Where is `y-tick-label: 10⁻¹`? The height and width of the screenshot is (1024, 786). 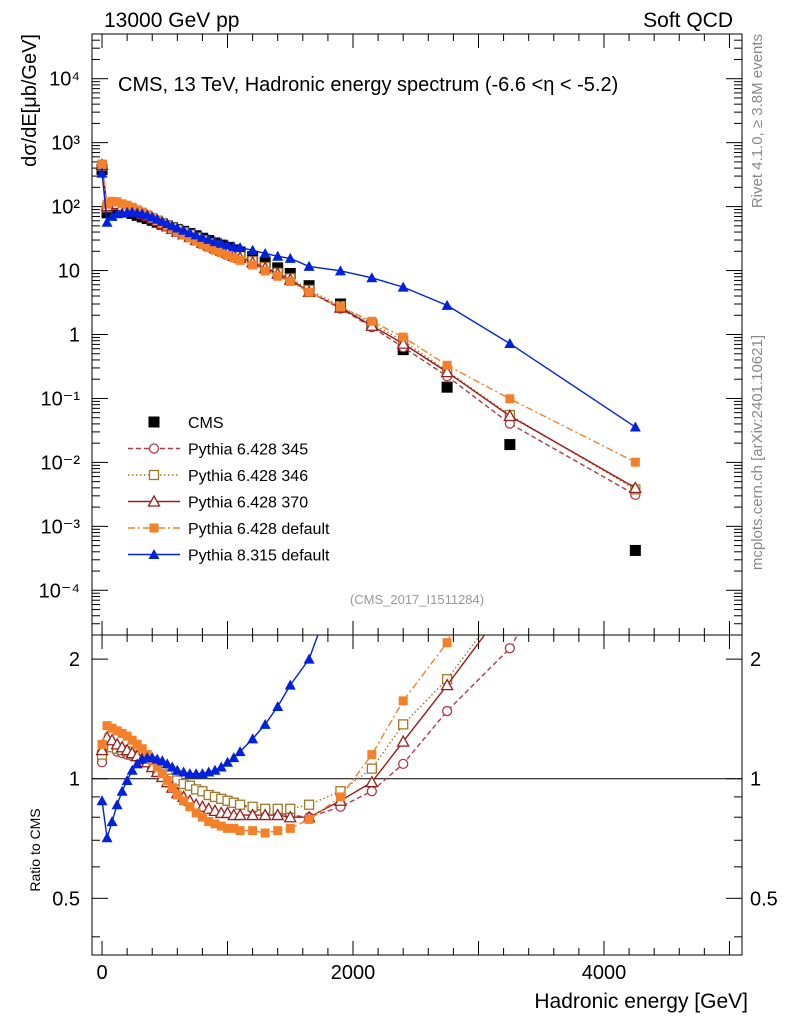 y-tick-label: 10⁻¹ is located at coordinates (61, 399).